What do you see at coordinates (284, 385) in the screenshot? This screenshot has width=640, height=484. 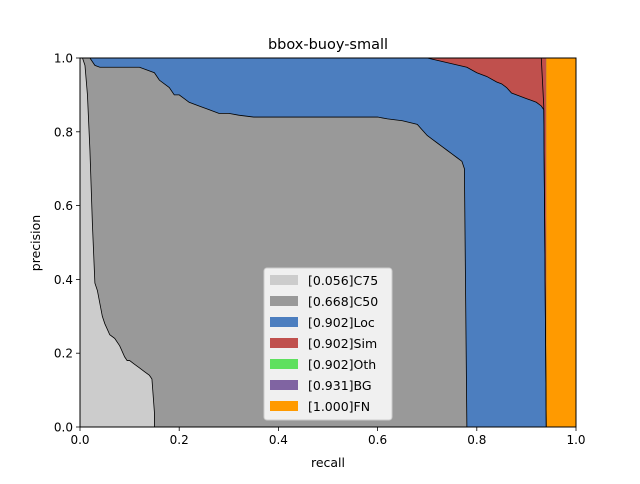 I see `legend-swatch-bg` at bounding box center [284, 385].